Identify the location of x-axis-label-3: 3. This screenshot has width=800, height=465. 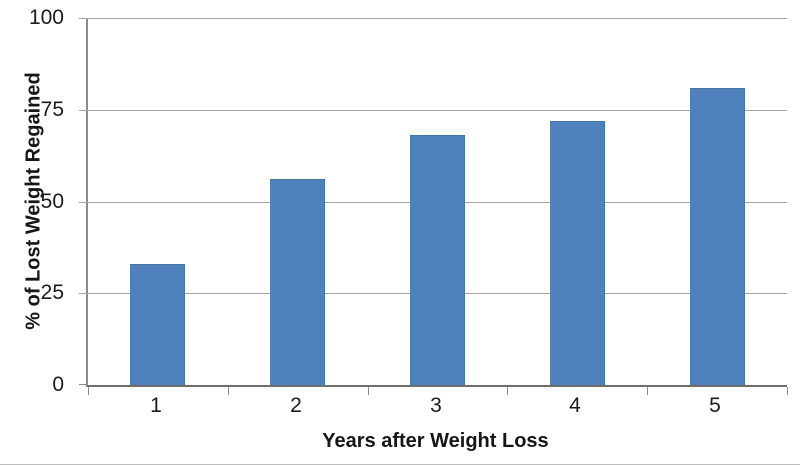
(436, 405).